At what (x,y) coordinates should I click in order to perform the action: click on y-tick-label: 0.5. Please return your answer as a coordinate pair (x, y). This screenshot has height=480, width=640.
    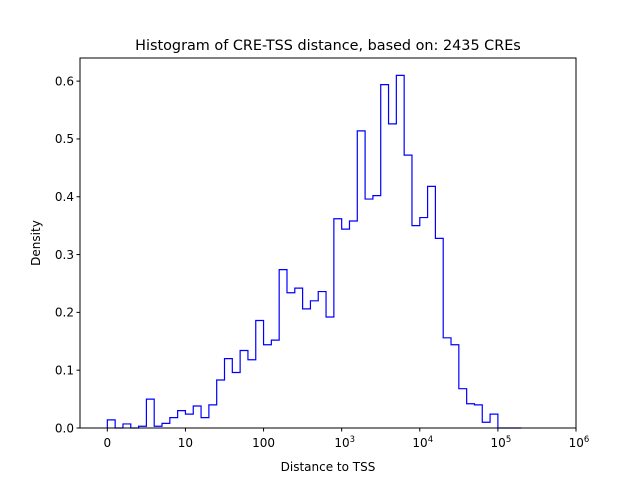
    Looking at the image, I should click on (64, 139).